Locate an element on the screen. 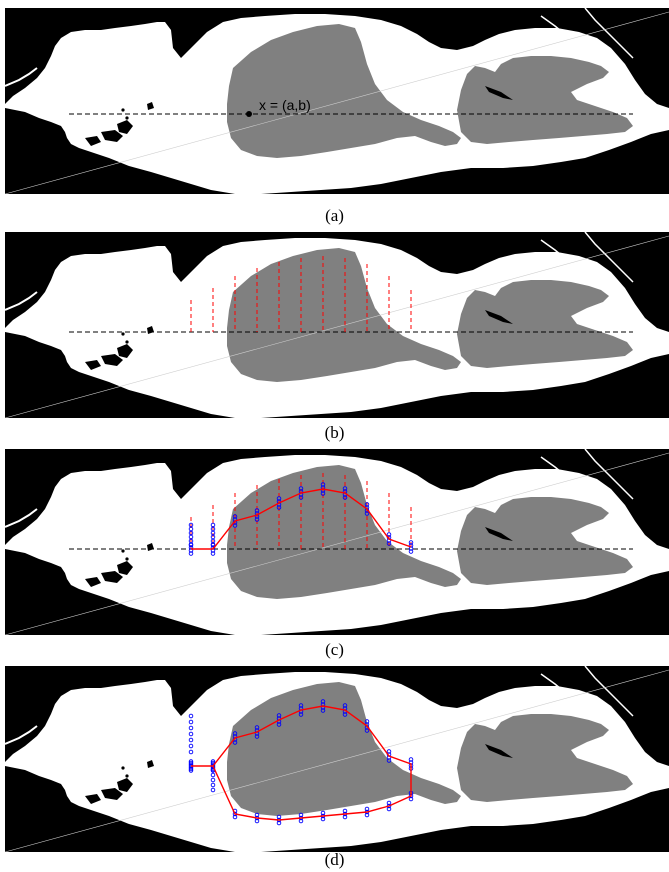  transect-lines is located at coordinates (301, 294).